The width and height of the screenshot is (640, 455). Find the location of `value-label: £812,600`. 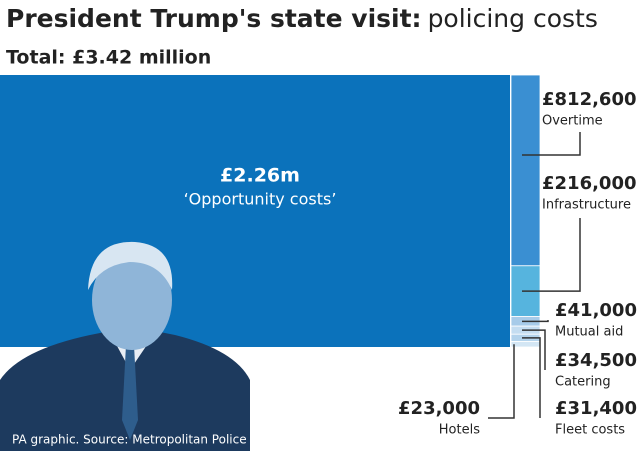

value-label: £812,600 is located at coordinates (589, 99).